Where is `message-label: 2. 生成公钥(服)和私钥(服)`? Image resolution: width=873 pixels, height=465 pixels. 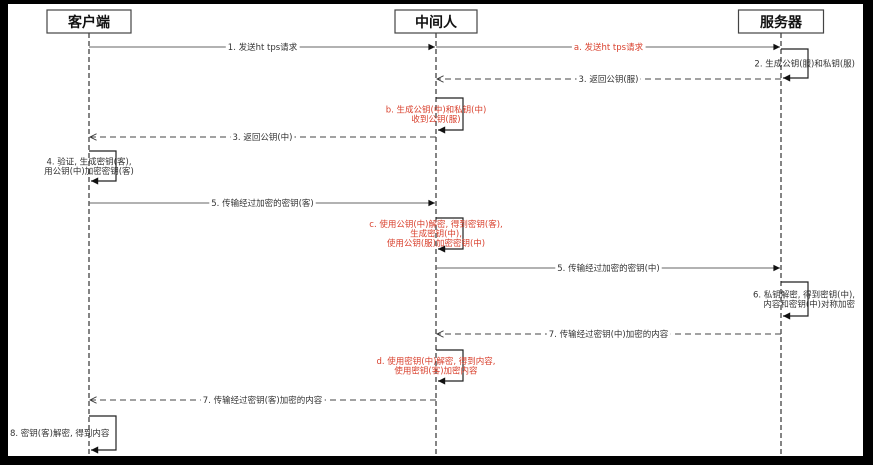
message-label: 2. 生成公钥(服)和私钥(服) is located at coordinates (804, 64).